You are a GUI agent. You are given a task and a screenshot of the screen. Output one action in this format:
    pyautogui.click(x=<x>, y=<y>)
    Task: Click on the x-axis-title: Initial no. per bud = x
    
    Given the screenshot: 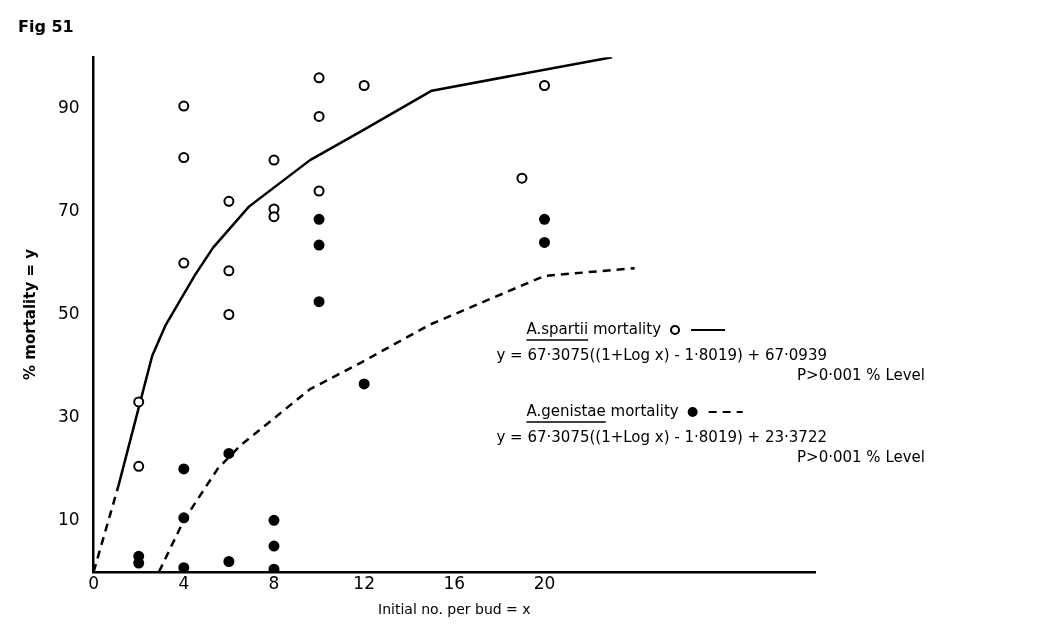 What is the action you would take?
    pyautogui.click(x=454, y=609)
    